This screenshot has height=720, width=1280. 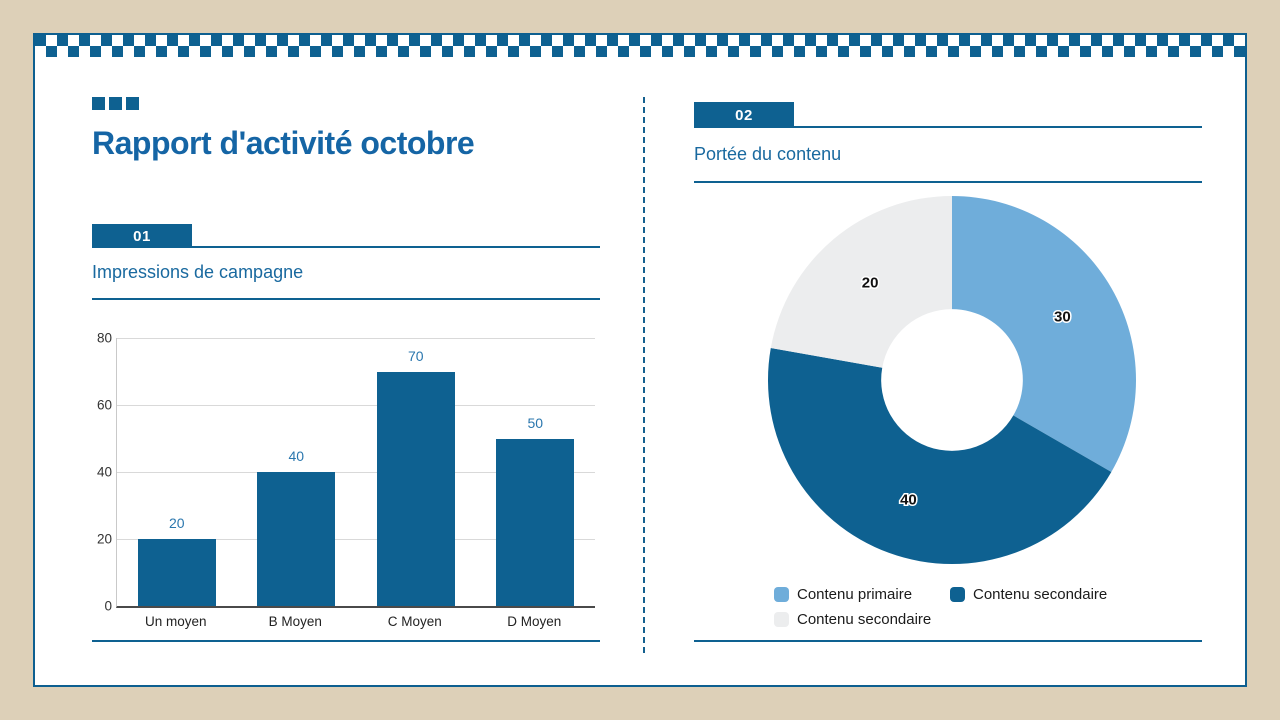 I want to click on legend-item: Contenu primaire, so click(x=862, y=594).